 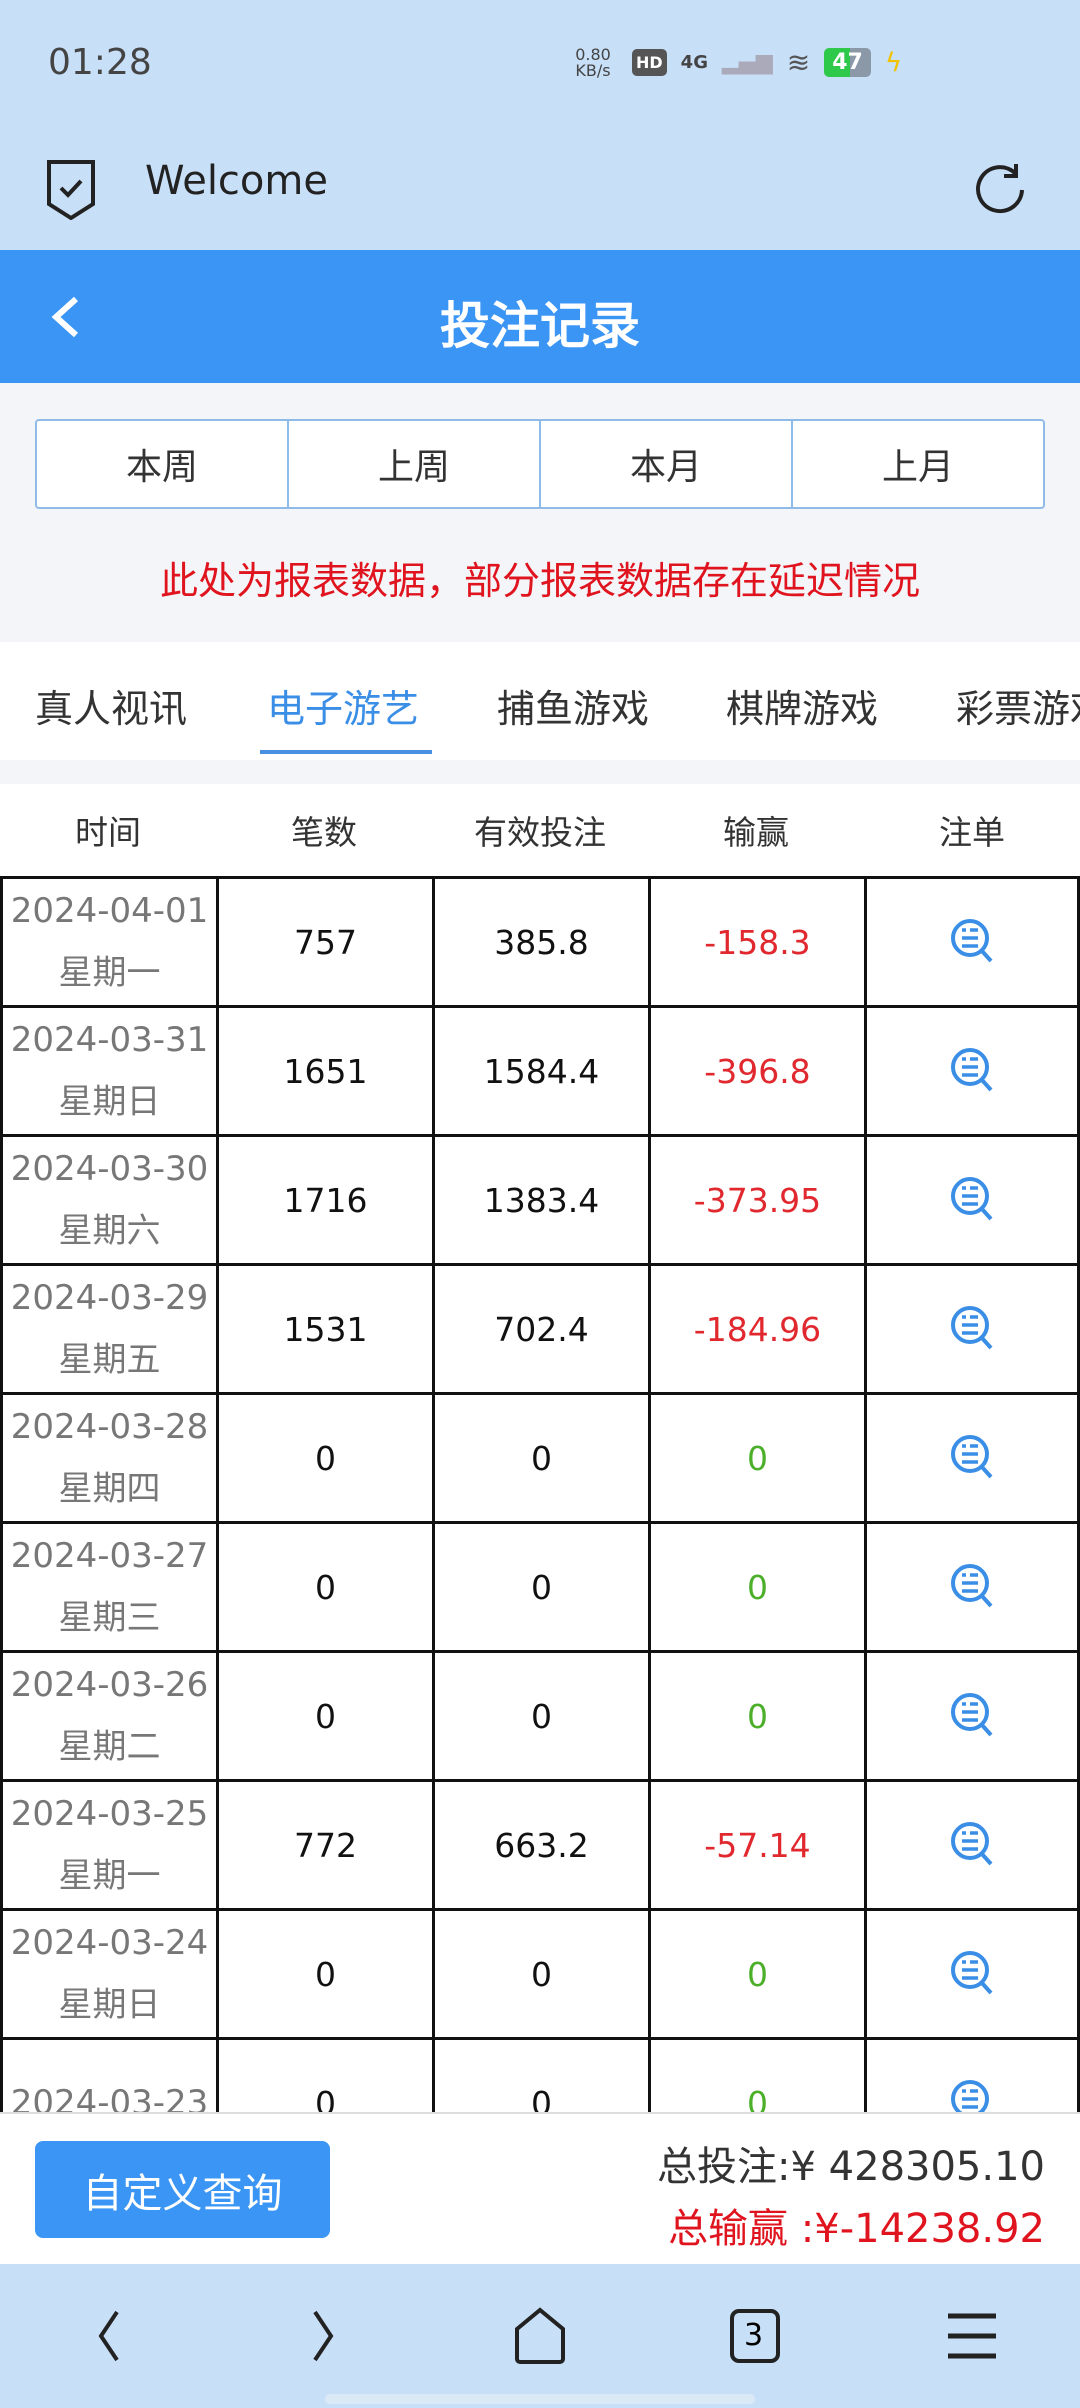 What do you see at coordinates (108, 1845) in the screenshot?
I see `cell-date: 2024-03-25 星期一` at bounding box center [108, 1845].